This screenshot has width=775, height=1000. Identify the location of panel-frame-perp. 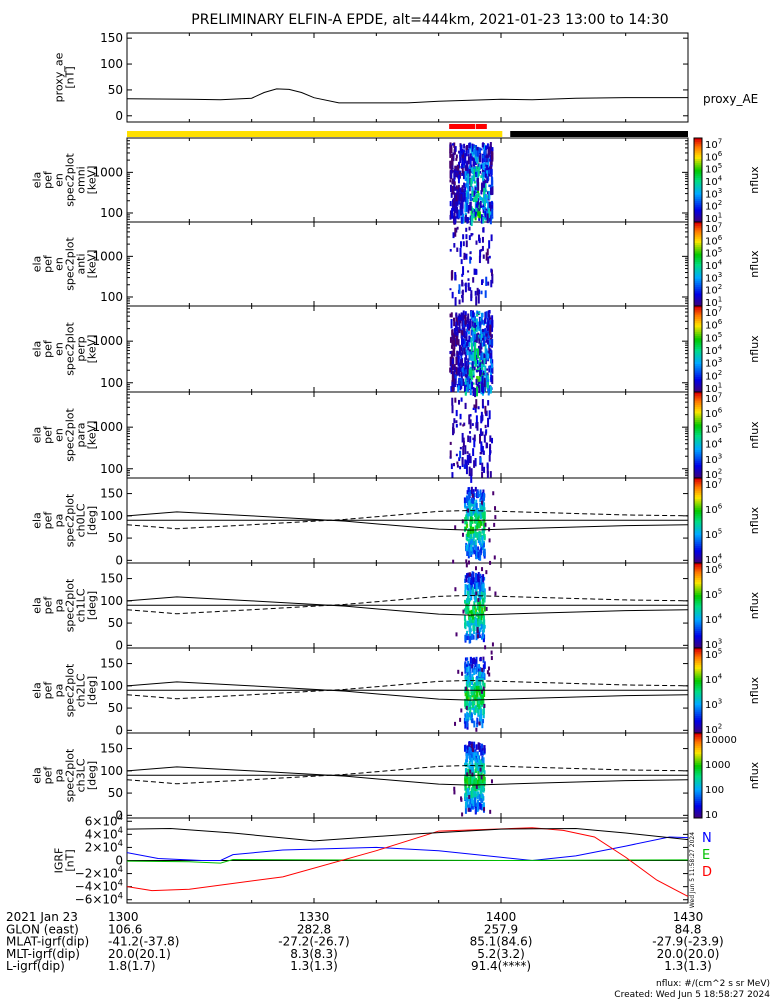
(407, 349).